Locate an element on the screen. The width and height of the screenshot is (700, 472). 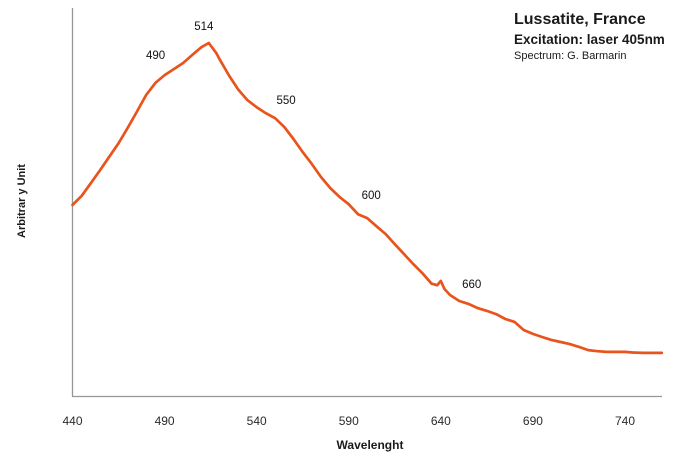
x-tick-label-690: 690 is located at coordinates (532, 421).